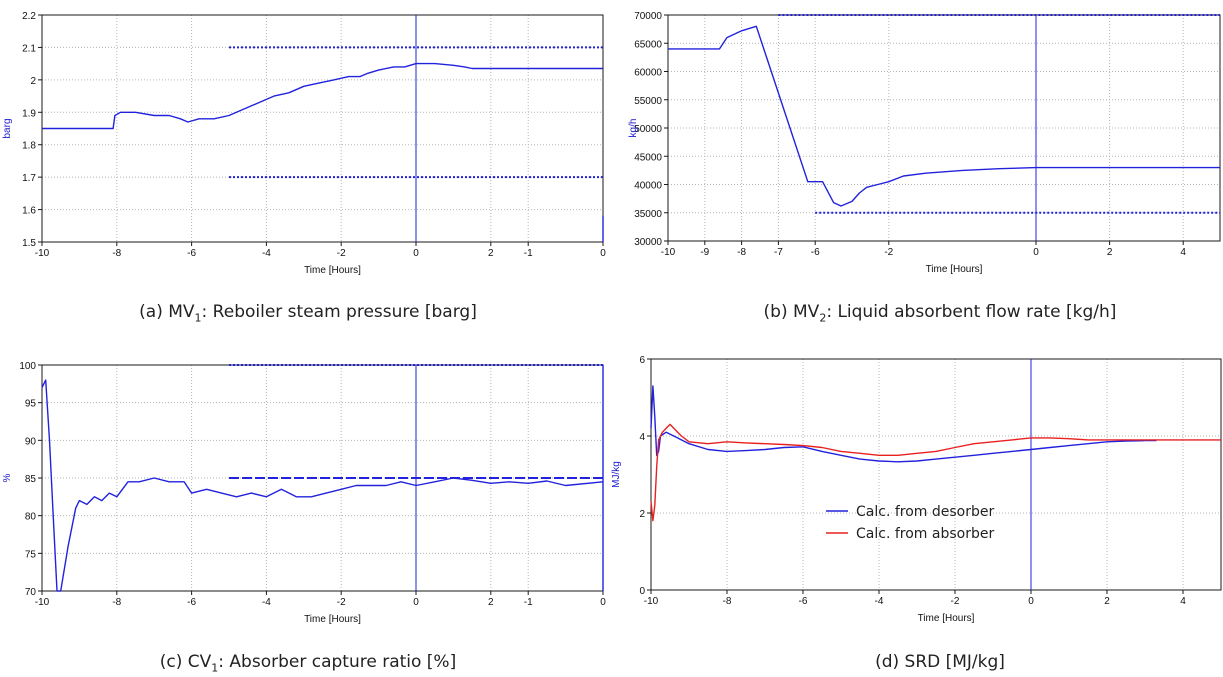 The width and height of the screenshot is (1223, 677). What do you see at coordinates (642, 591) in the screenshot?
I see `y-tick-label: 0` at bounding box center [642, 591].